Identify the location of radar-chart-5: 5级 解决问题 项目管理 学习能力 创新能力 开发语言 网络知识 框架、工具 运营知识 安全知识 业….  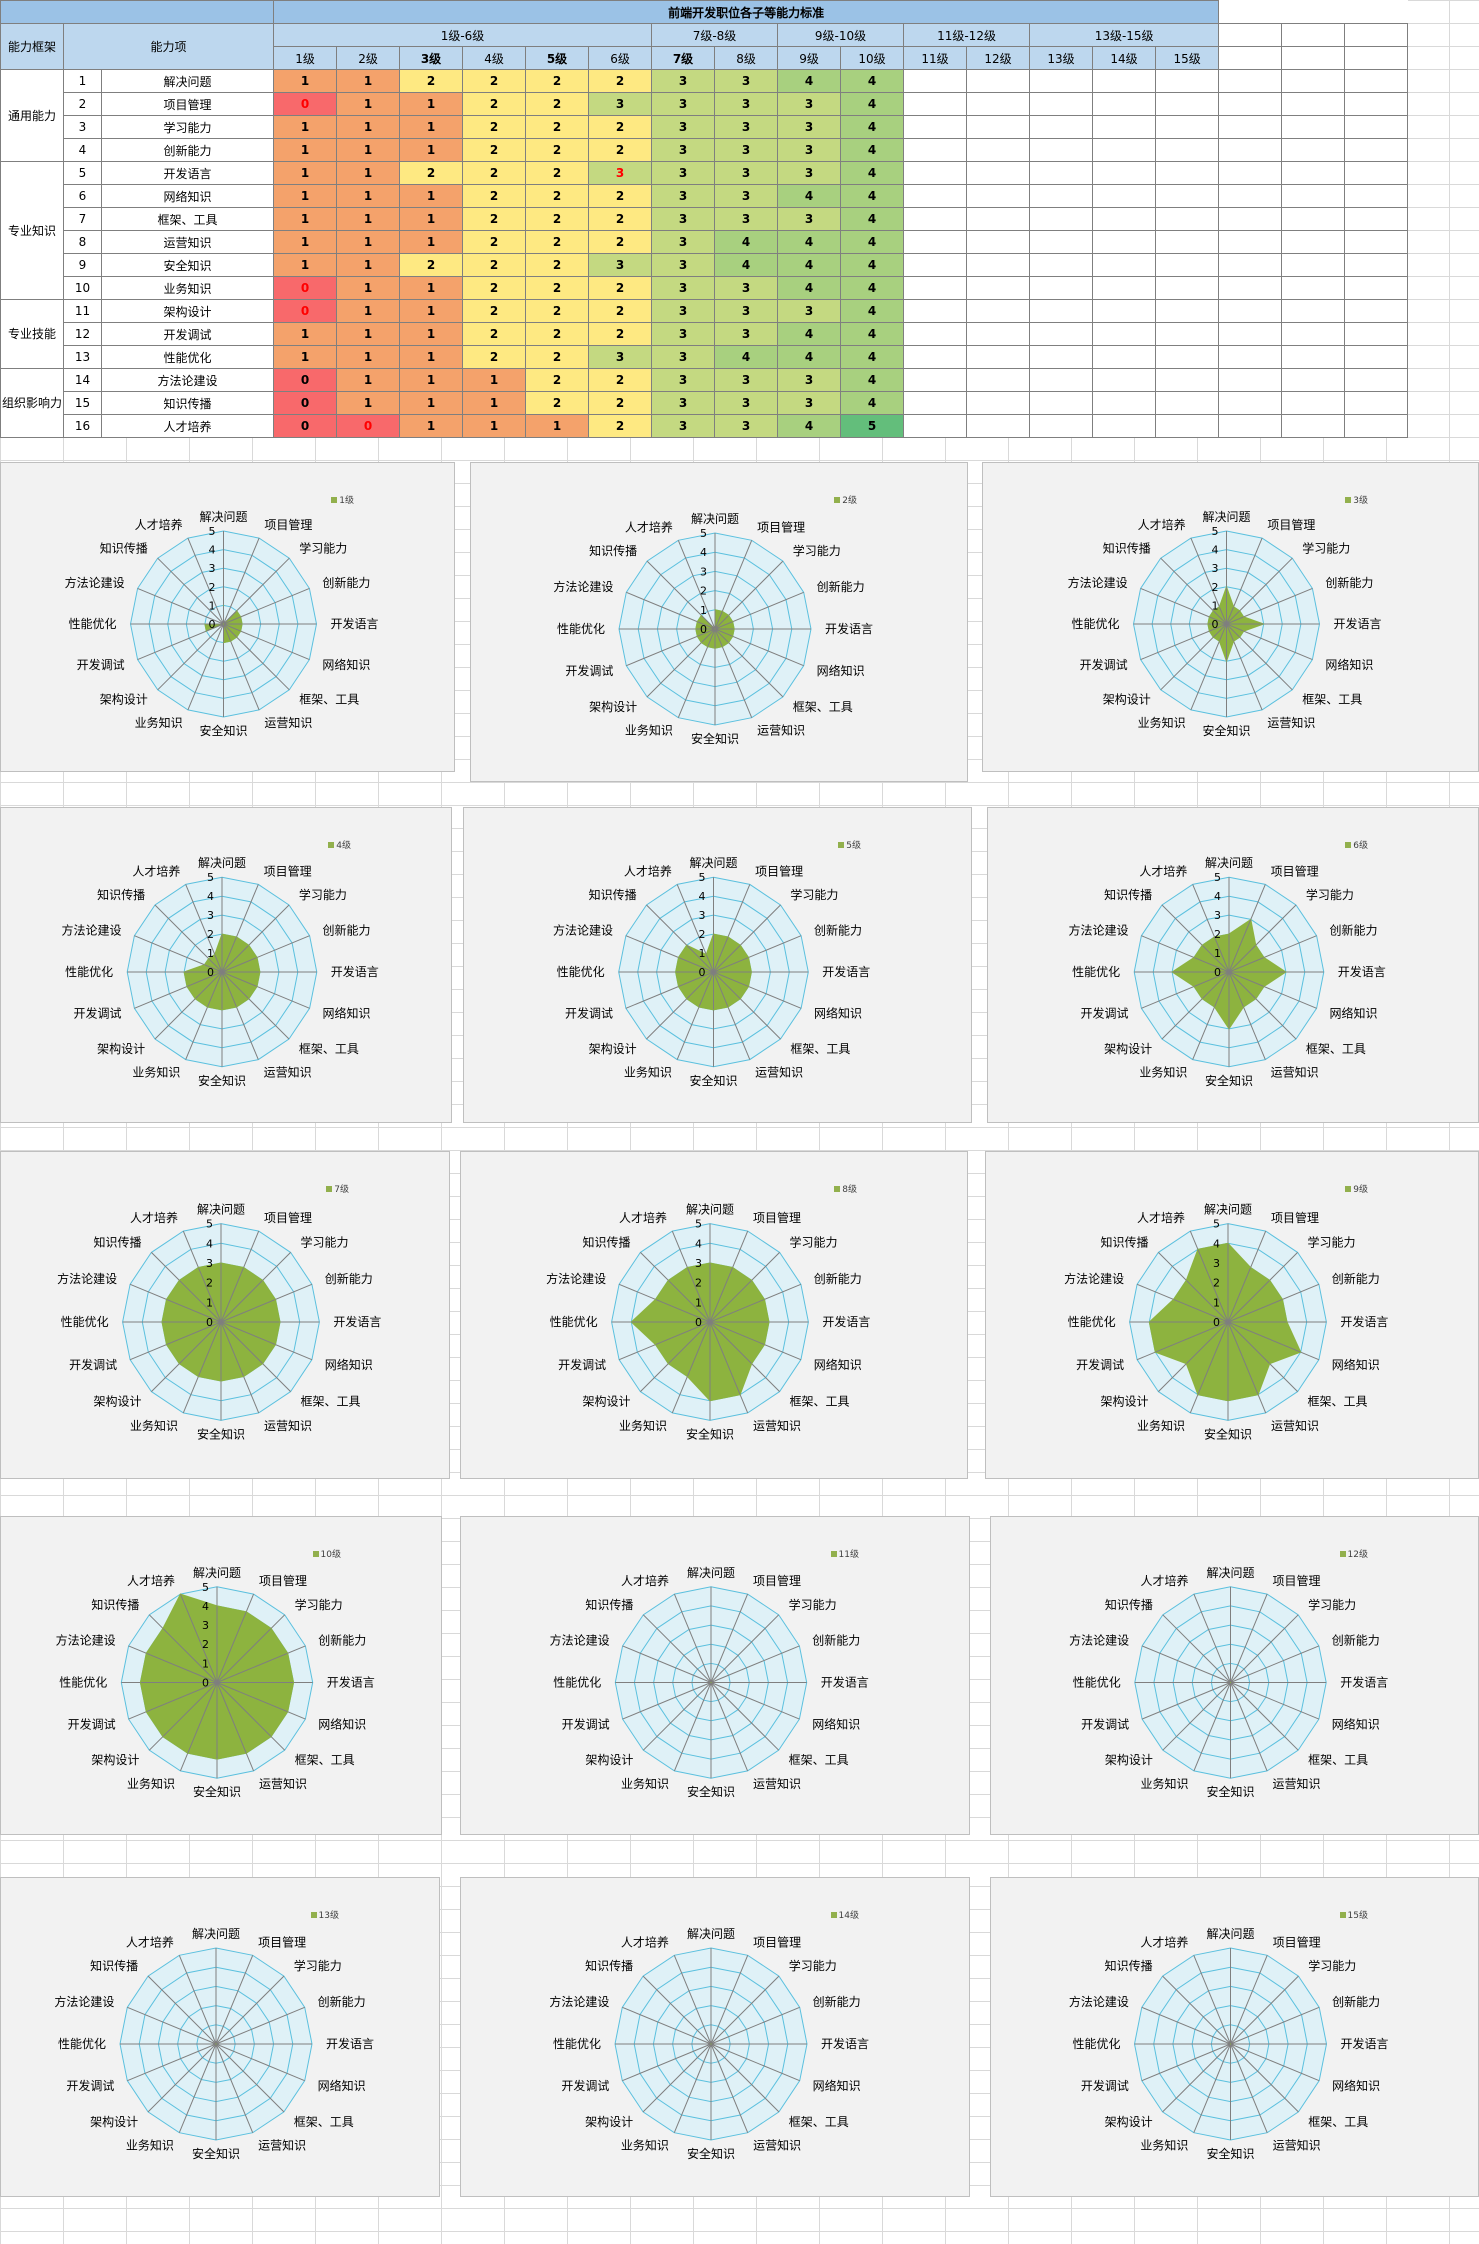
(717, 965).